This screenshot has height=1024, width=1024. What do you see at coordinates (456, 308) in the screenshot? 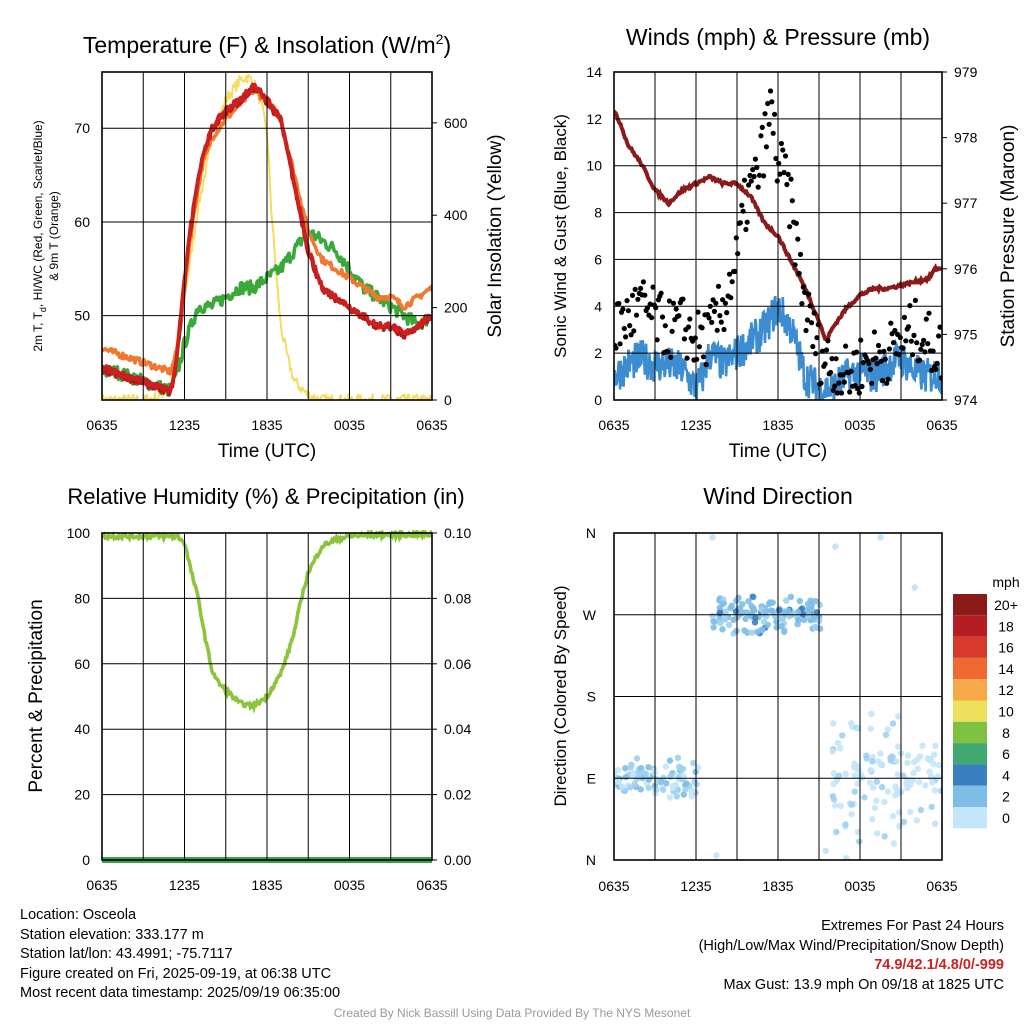
I see `temperature-y2tick-label: 200` at bounding box center [456, 308].